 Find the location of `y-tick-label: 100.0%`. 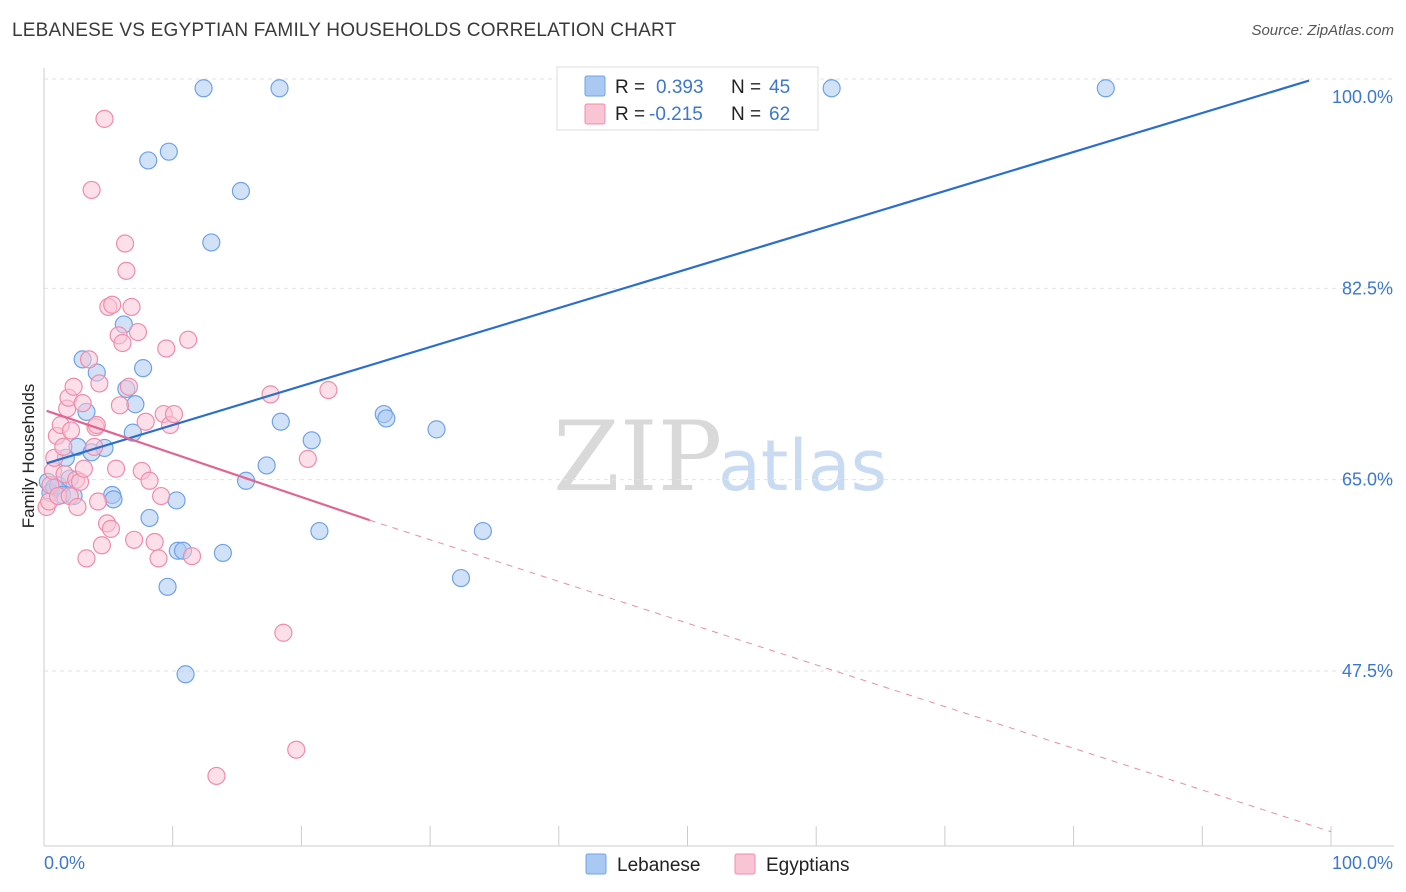

y-tick-label: 100.0% is located at coordinates (1362, 97).